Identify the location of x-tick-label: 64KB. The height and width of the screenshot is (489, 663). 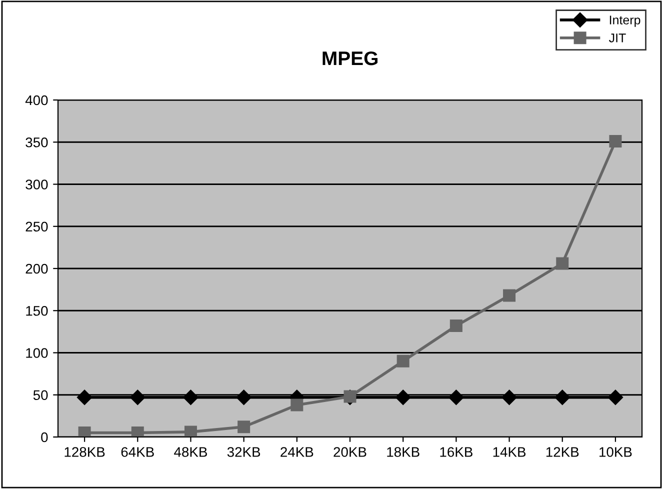
(137, 452).